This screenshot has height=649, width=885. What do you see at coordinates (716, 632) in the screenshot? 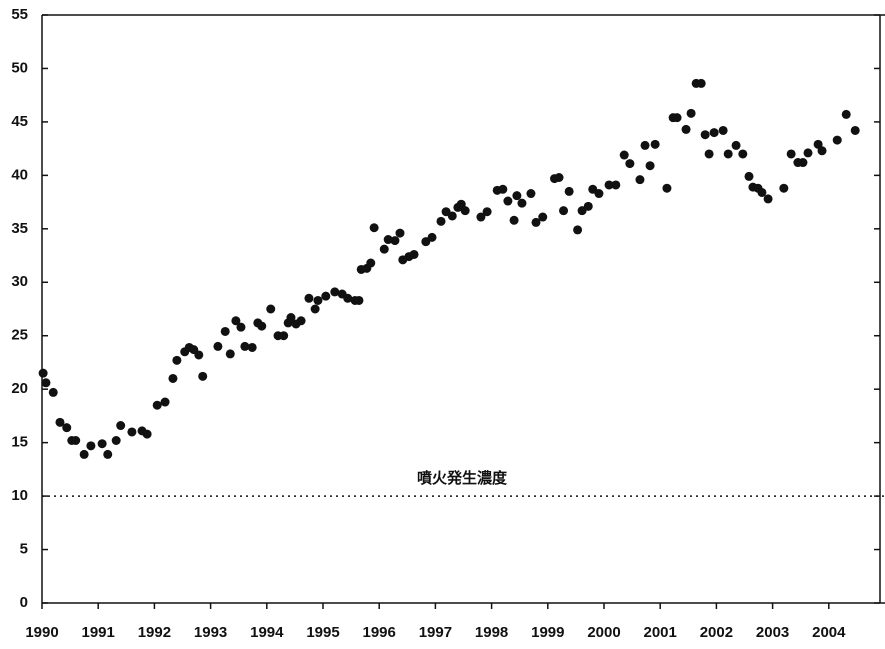
I see `x-tick-label: 2002` at bounding box center [716, 632].